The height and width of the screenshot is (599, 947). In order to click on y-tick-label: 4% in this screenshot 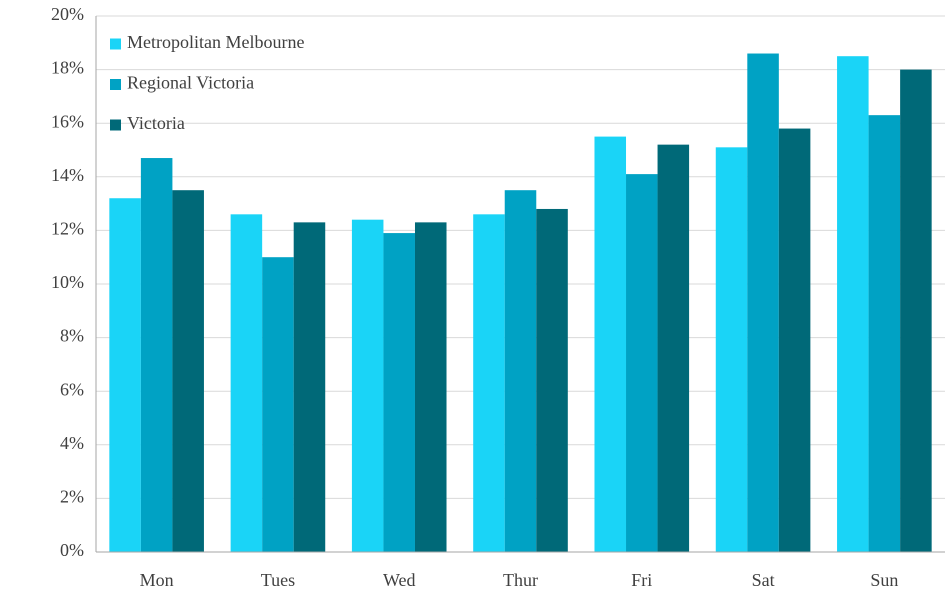, I will do `click(72, 443)`.